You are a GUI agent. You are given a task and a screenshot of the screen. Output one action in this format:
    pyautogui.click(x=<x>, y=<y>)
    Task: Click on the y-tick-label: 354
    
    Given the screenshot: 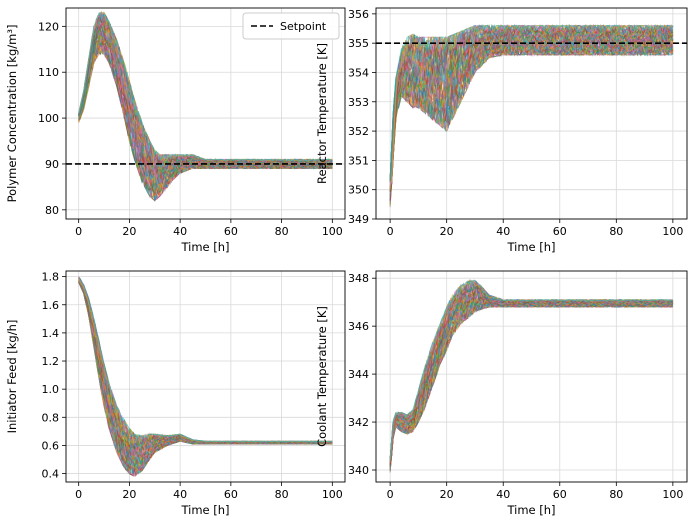 What is the action you would take?
    pyautogui.click(x=358, y=72)
    